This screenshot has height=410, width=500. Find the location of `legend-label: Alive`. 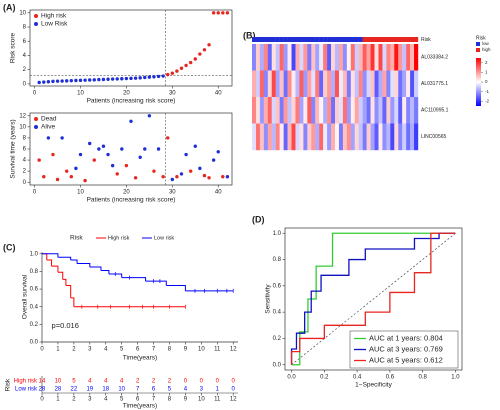

legend-label: Alive is located at coordinates (48, 127).